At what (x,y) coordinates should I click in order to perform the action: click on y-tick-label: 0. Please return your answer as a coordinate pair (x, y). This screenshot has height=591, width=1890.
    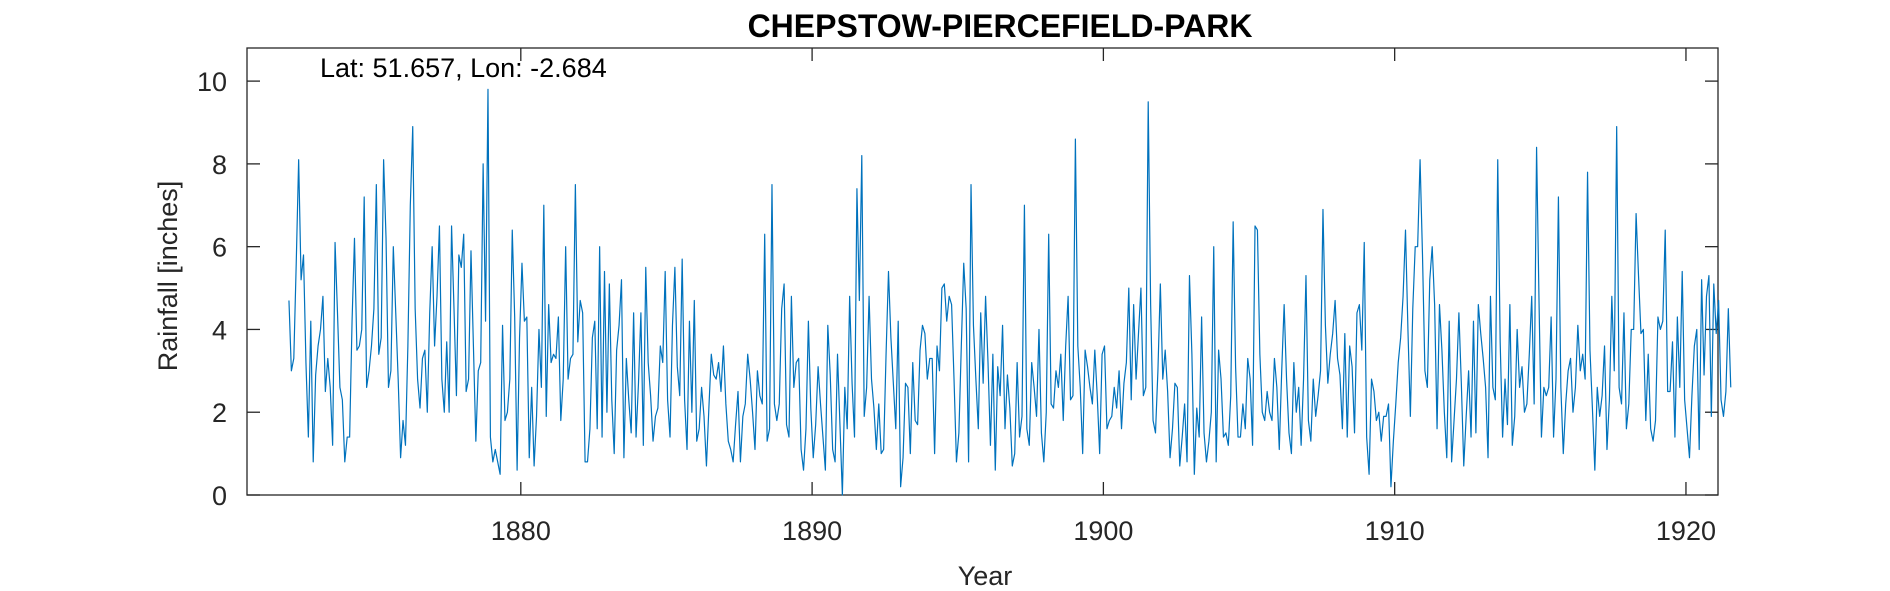
    Looking at the image, I should click on (219, 496).